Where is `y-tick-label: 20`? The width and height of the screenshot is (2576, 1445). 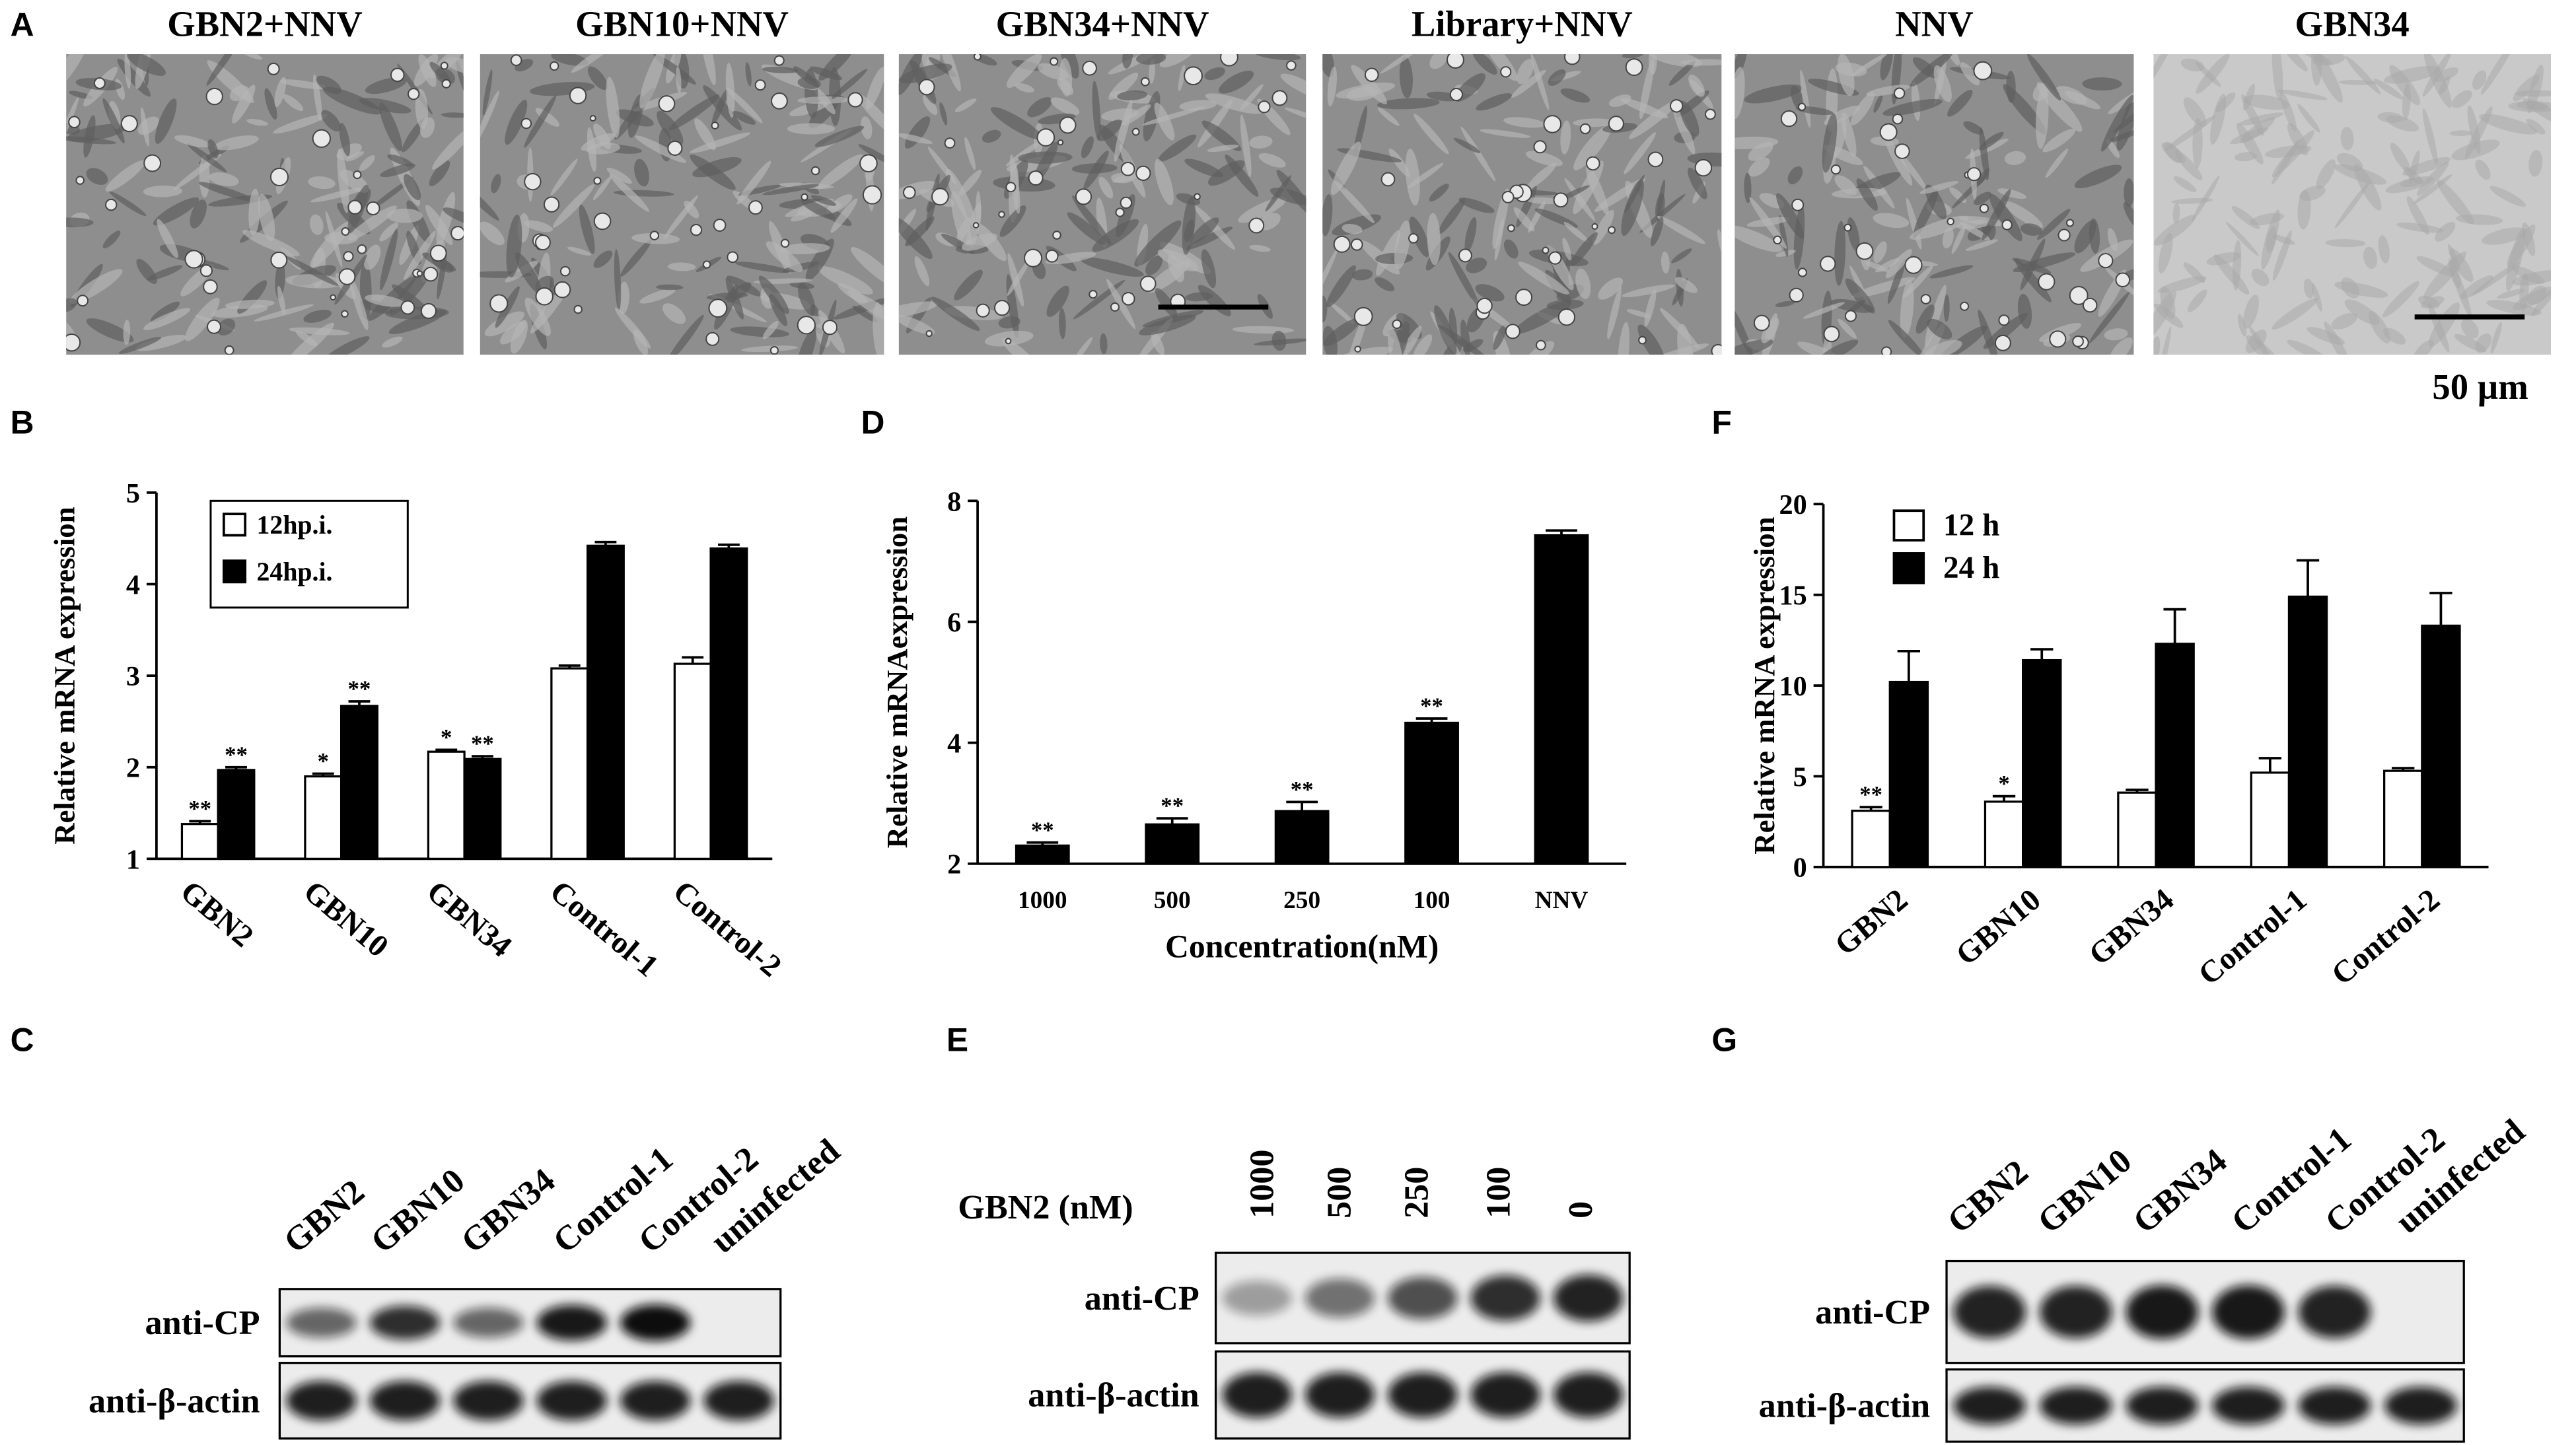 y-tick-label: 20 is located at coordinates (1793, 505).